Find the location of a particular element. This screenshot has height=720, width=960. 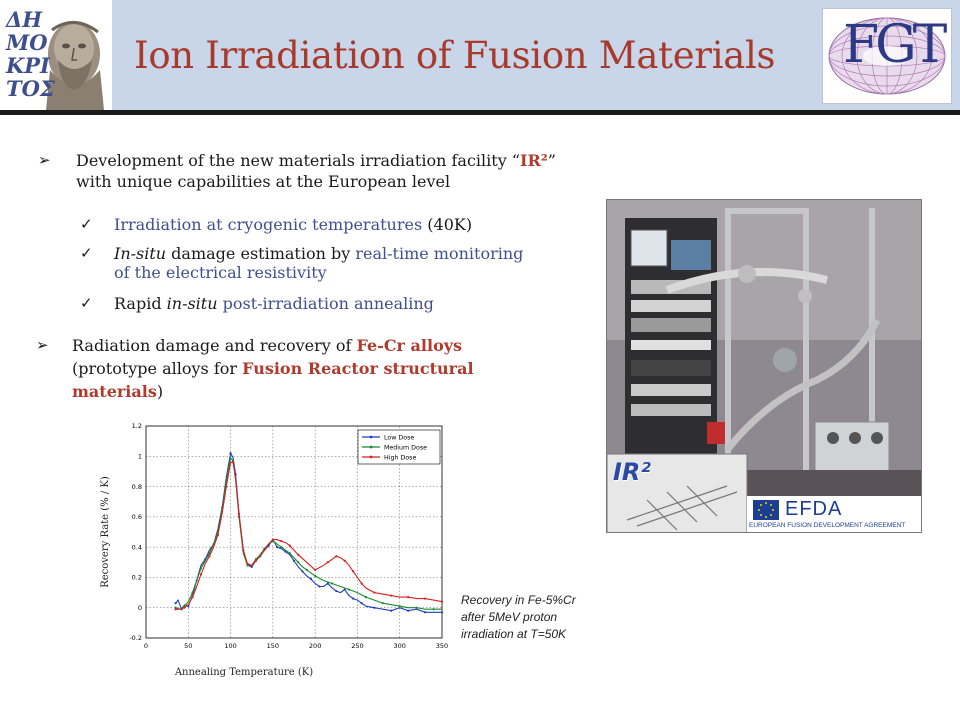

sub-bullet-2-text: damage estimation by is located at coordinates (261, 253).